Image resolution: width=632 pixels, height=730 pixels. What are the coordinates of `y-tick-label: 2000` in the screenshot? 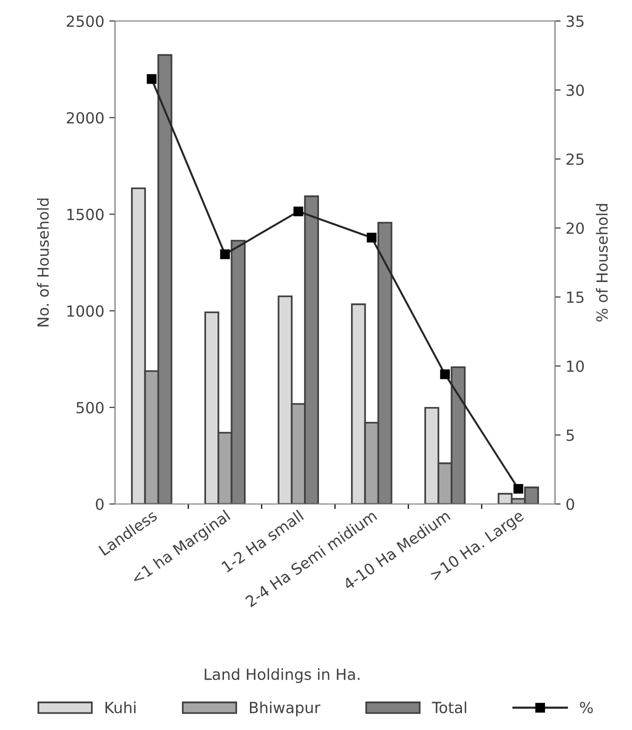 It's located at (85, 118).